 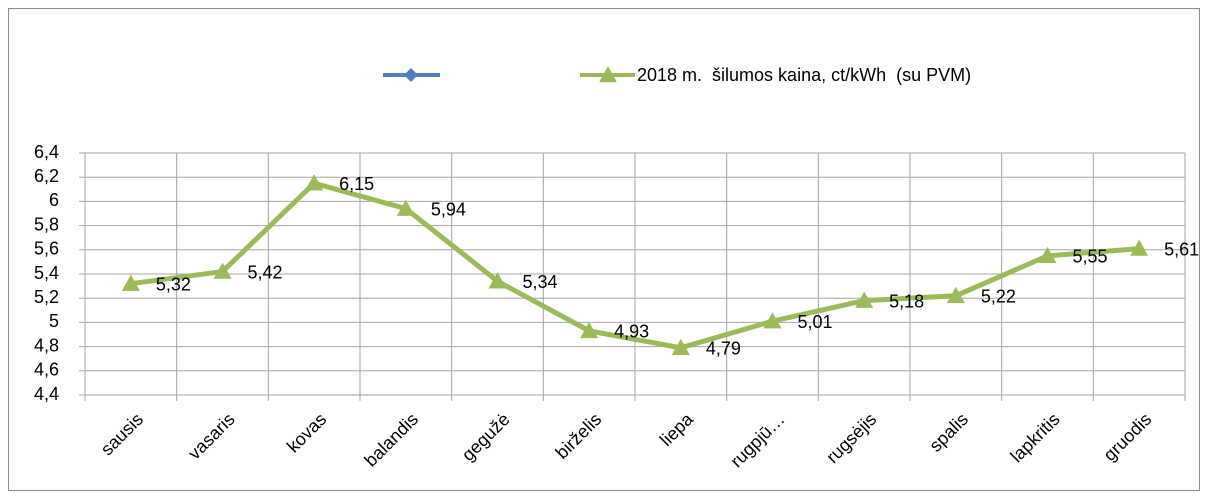 What do you see at coordinates (46, 224) in the screenshot?
I see `y-tick-label: 5,8` at bounding box center [46, 224].